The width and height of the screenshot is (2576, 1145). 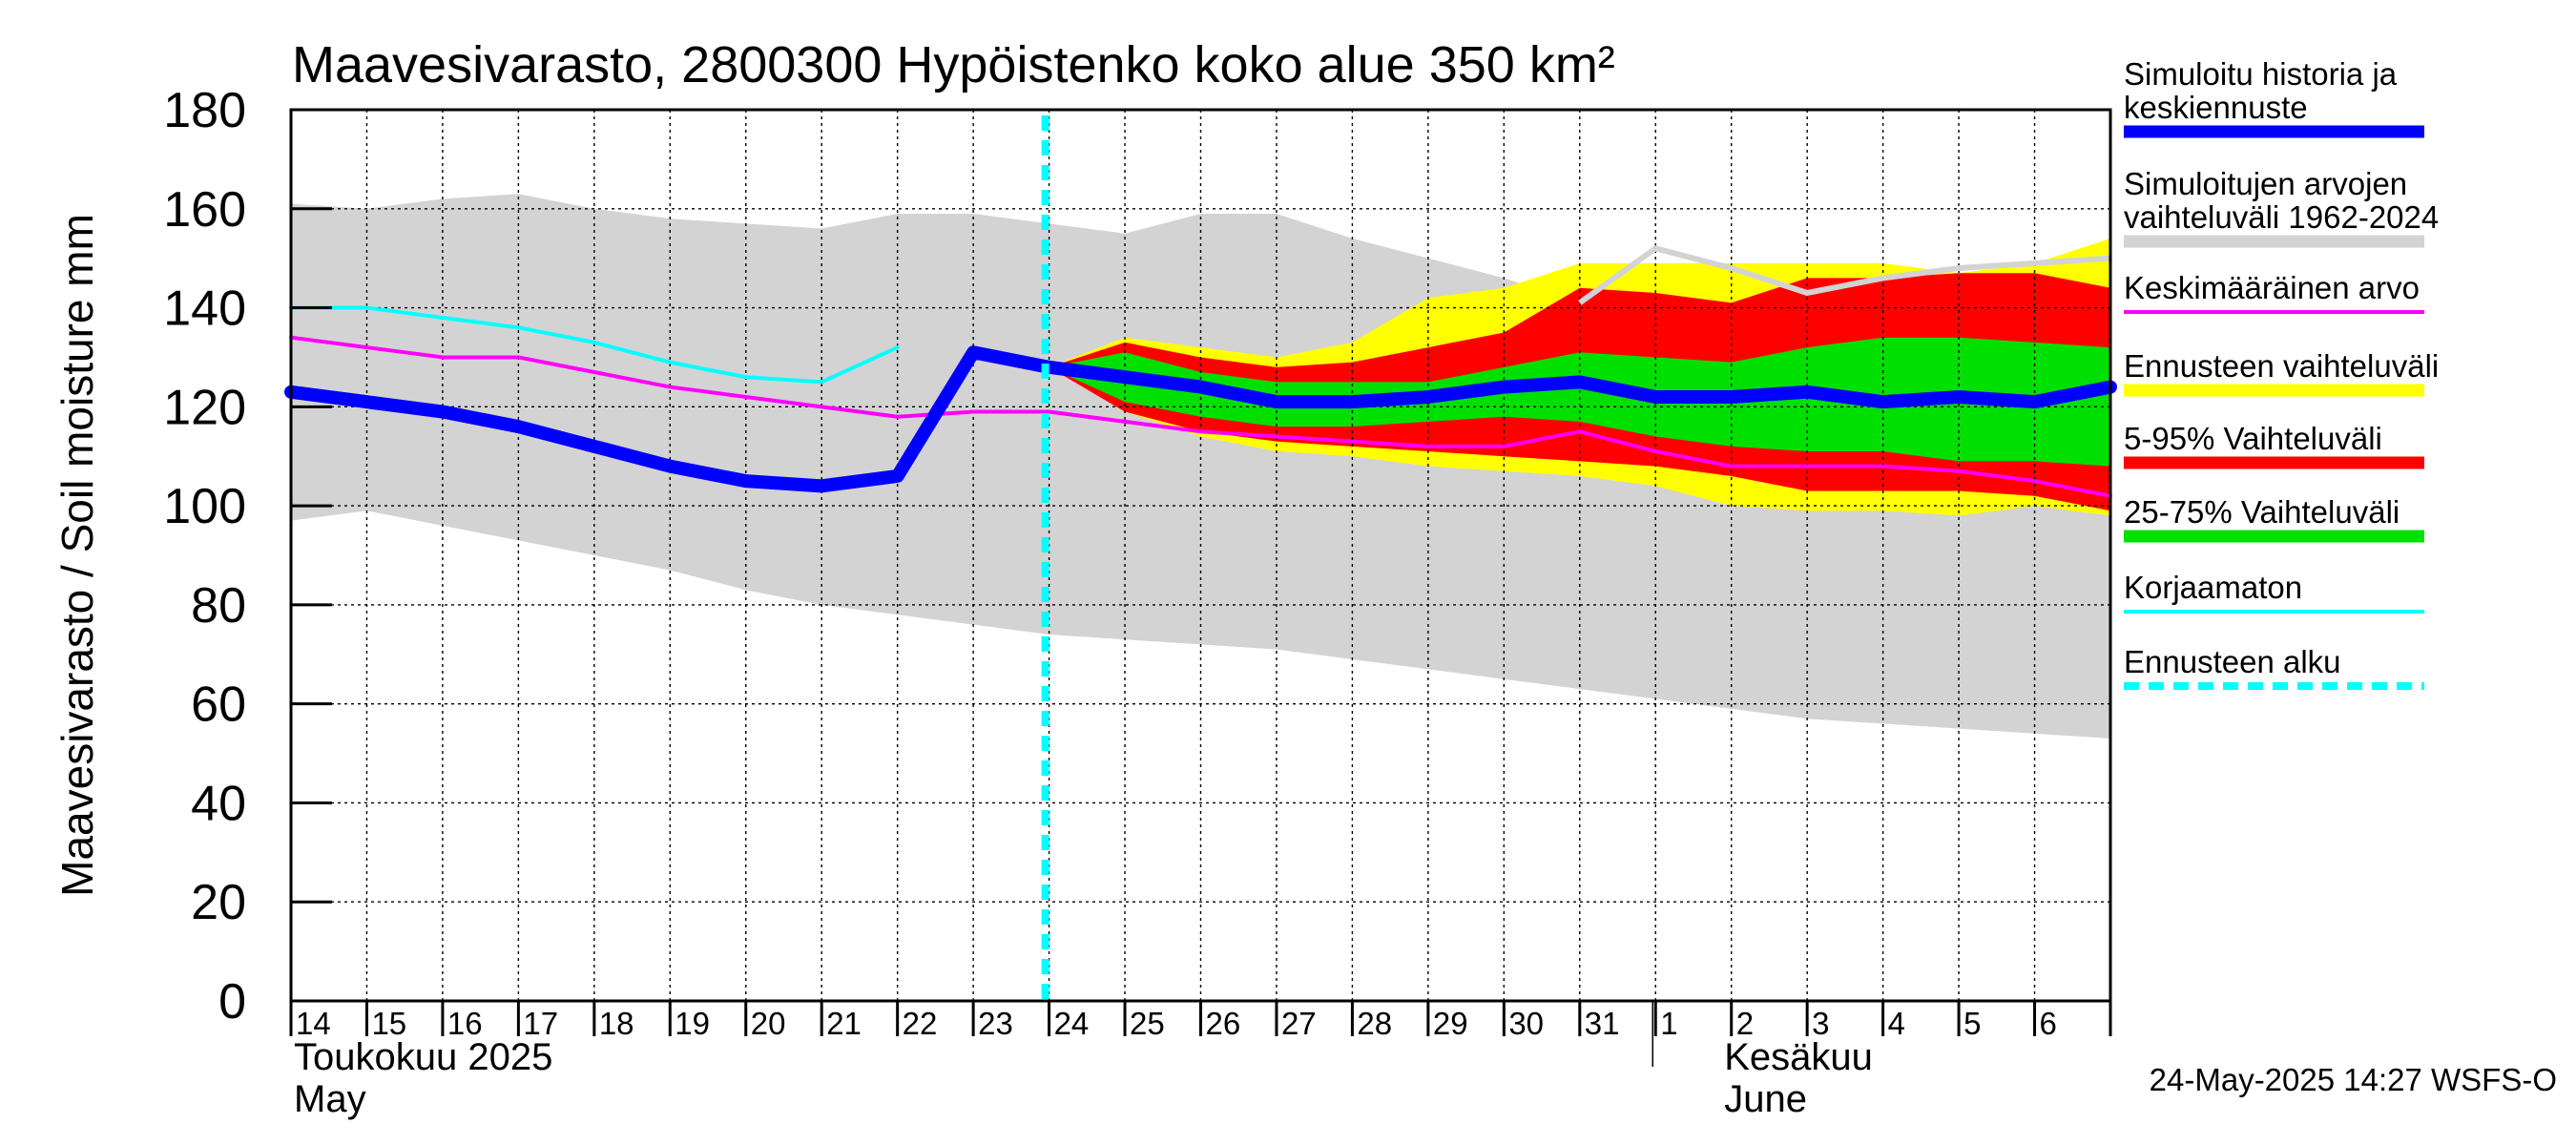 What do you see at coordinates (1798, 1057) in the screenshot?
I see `month-label: Kesäkuu` at bounding box center [1798, 1057].